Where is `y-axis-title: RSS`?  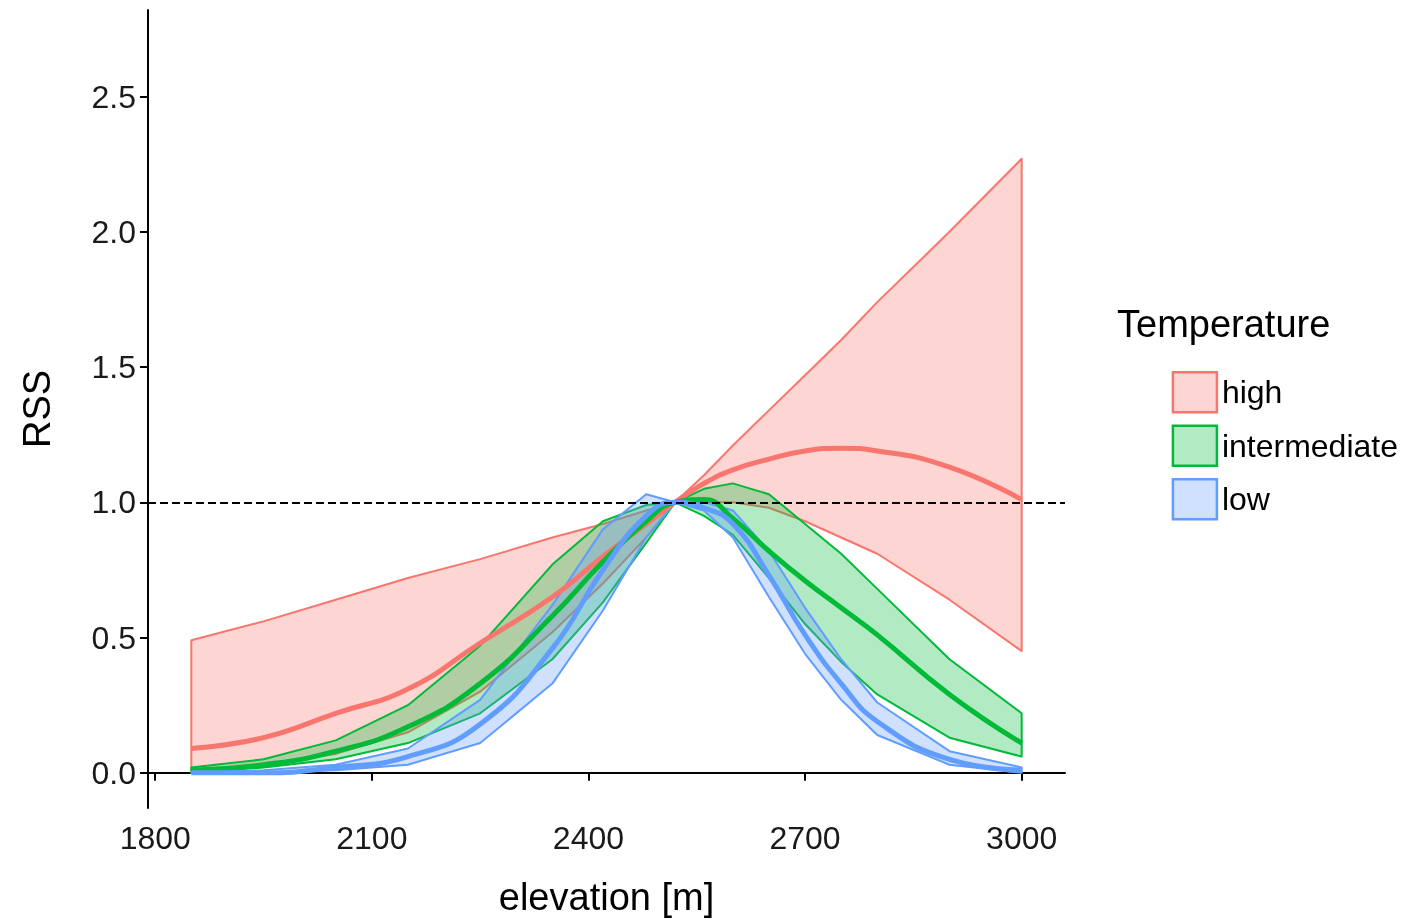
y-axis-title: RSS is located at coordinates (37, 409).